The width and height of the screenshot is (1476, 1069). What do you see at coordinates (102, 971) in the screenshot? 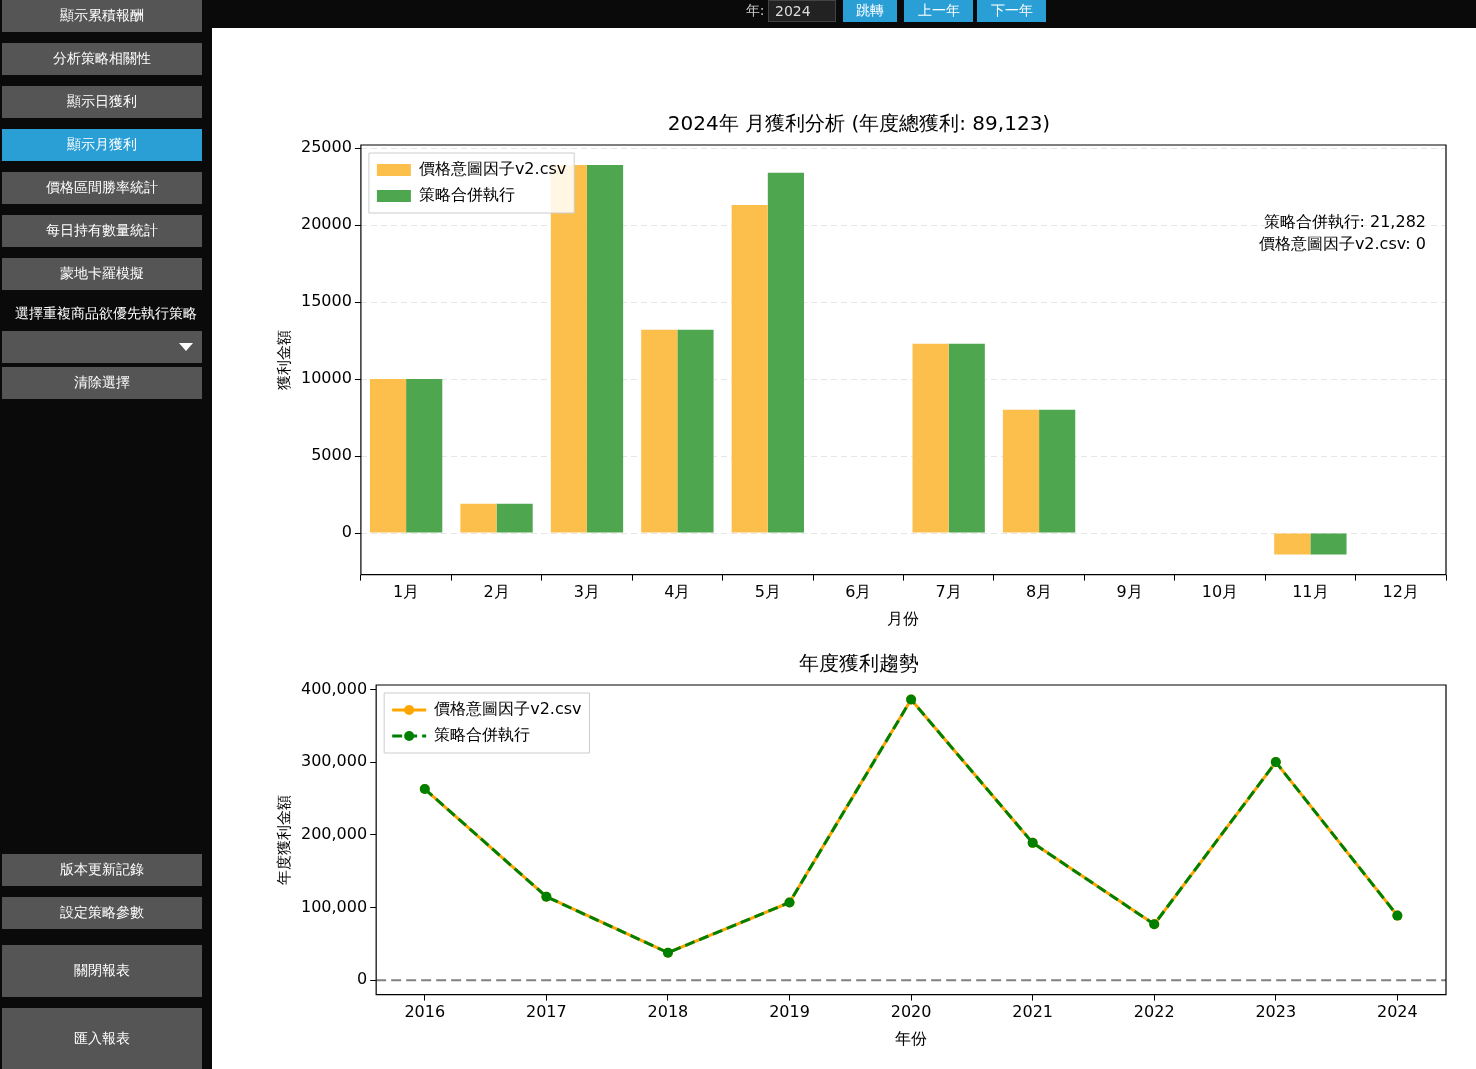
I see `text: 關閉報表` at bounding box center [102, 971].